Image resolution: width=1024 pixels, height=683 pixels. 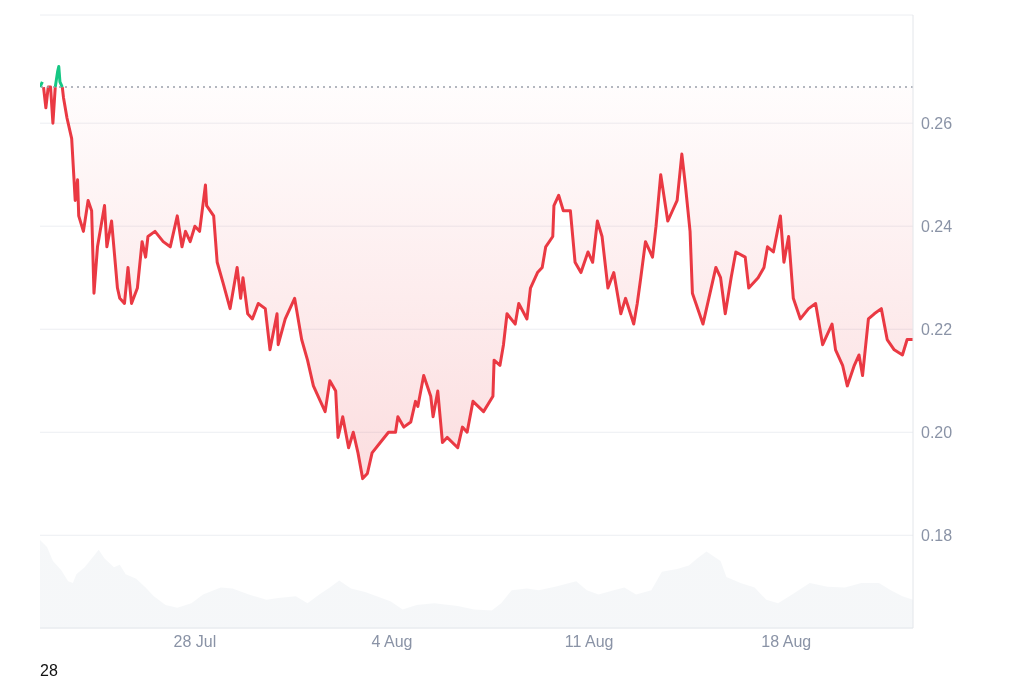 What do you see at coordinates (392, 642) in the screenshot?
I see `x-tick-label: 4 Aug` at bounding box center [392, 642].